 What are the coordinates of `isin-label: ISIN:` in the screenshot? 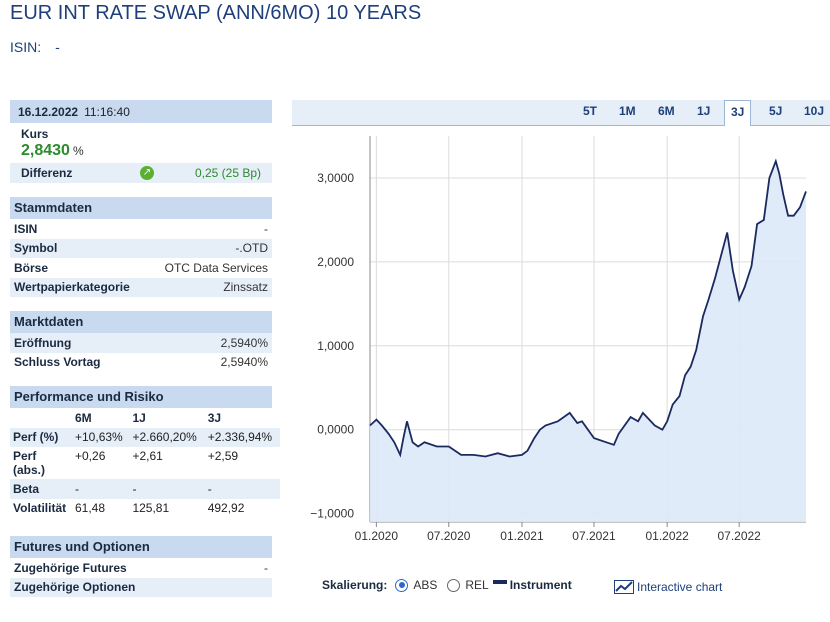 It's located at (26, 47).